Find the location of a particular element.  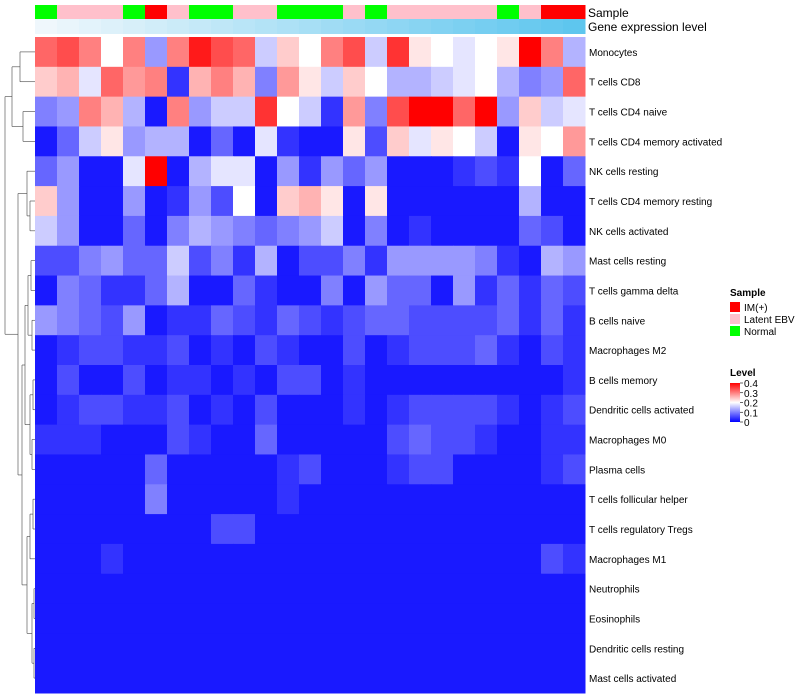

level-tick-label: 0.4 is located at coordinates (751, 384).